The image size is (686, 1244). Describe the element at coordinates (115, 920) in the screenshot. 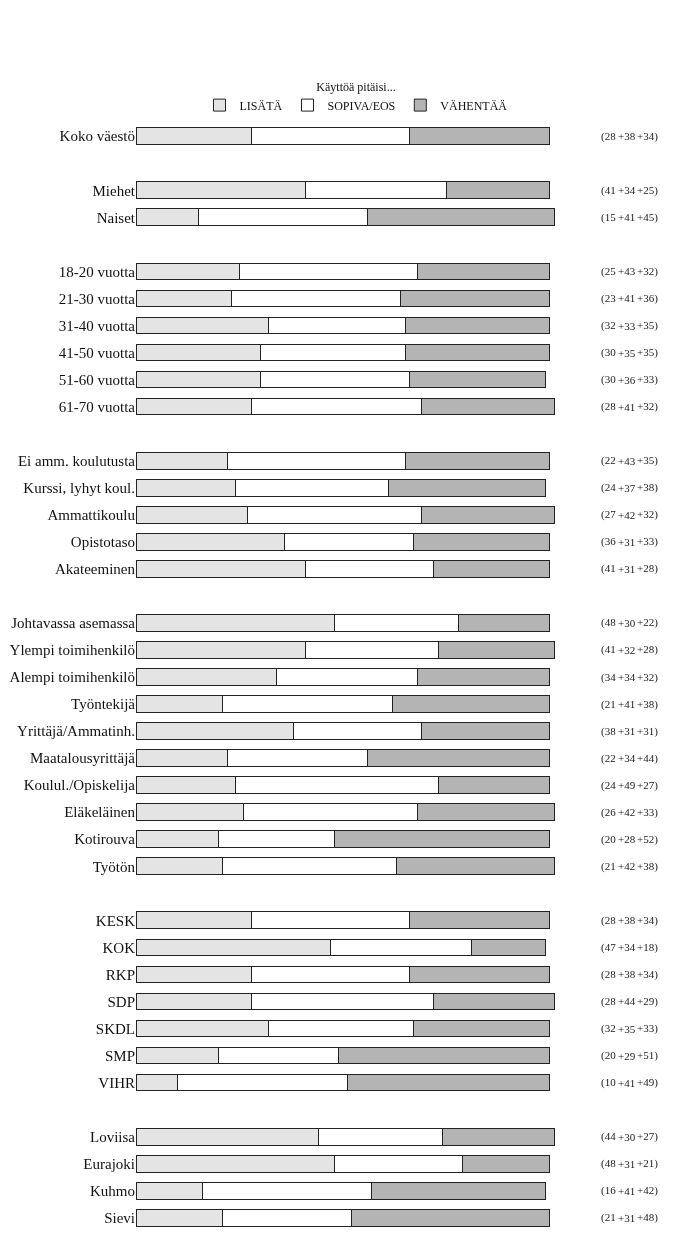

I see `y-tick-label: KESK` at that location.